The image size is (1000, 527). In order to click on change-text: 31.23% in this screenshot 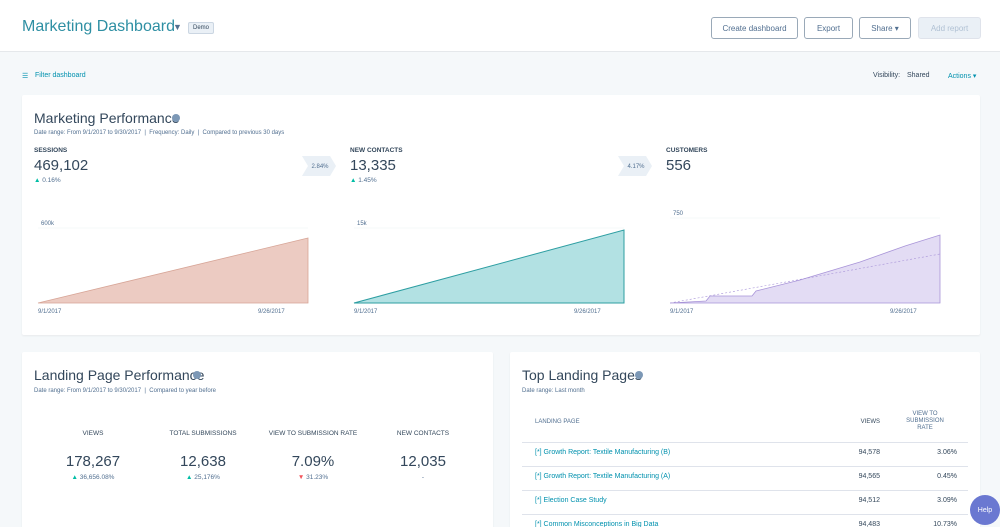, I will do `click(317, 477)`.